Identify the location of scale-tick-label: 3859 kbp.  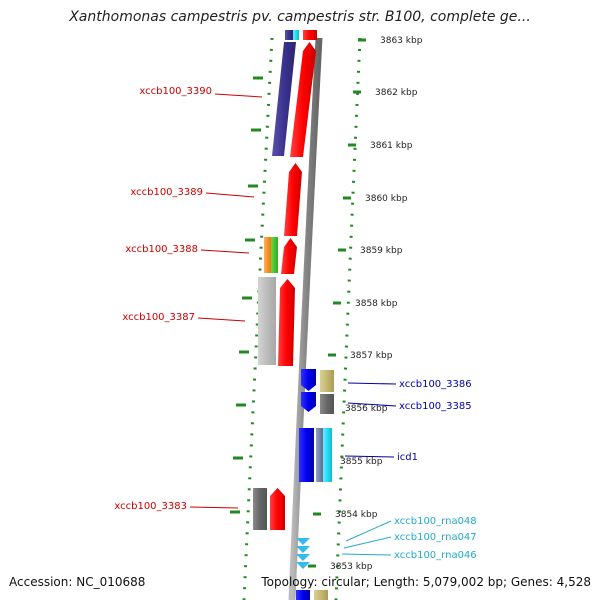
(381, 251).